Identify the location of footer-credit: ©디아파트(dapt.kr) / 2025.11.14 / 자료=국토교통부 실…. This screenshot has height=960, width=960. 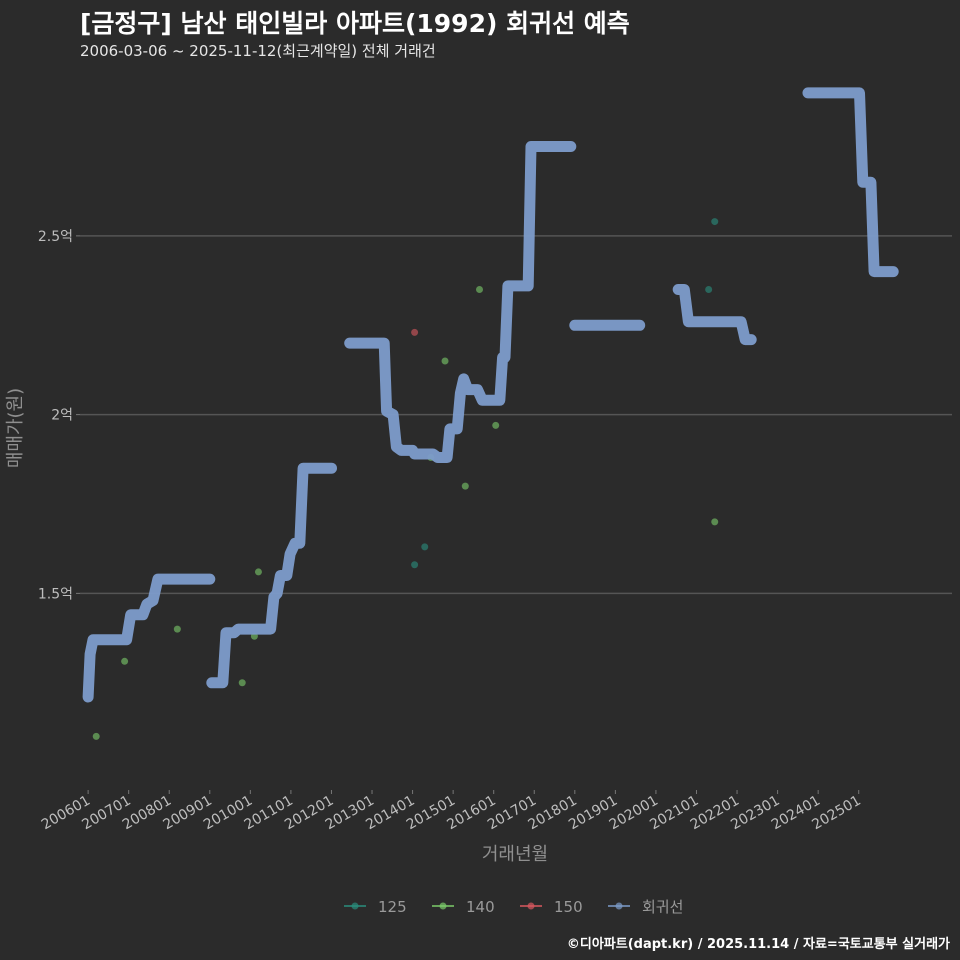
(758, 944).